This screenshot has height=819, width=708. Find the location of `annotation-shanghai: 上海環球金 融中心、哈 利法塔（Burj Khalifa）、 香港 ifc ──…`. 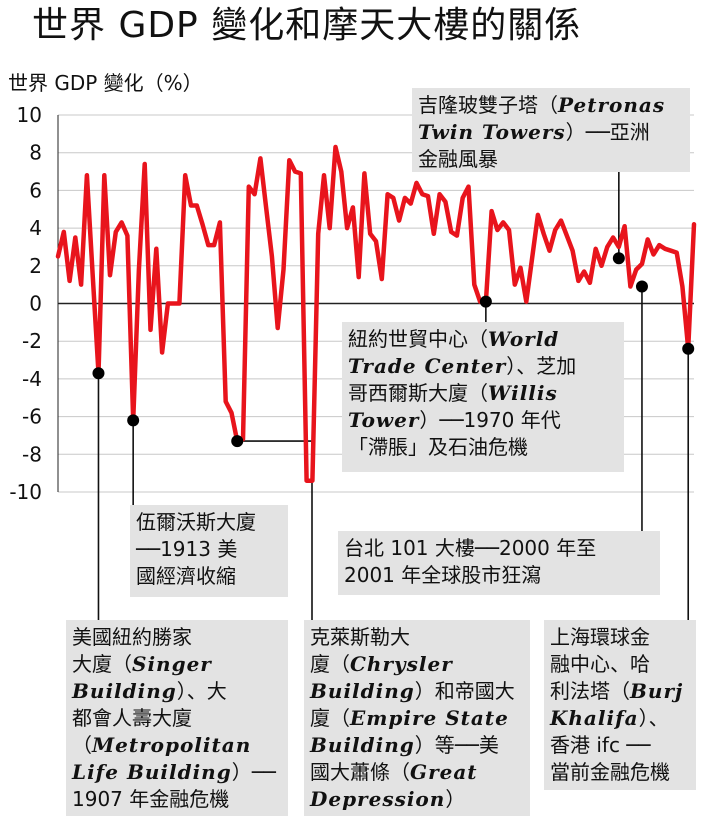

annotation-shanghai: 上海環球金 融中心、哈 利法塔（Burj Khalifa）、 香港 ifc ──… is located at coordinates (620, 705).